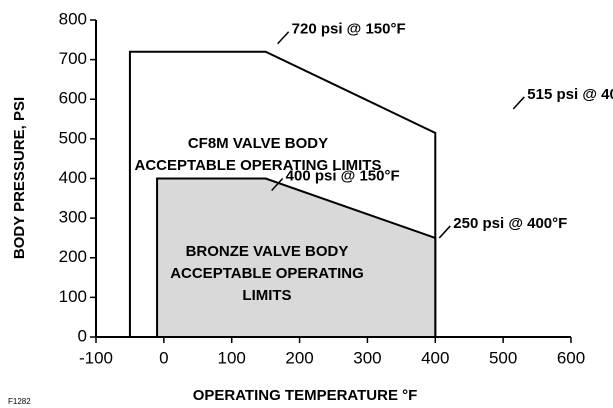 The image size is (613, 408). Describe the element at coordinates (73, 137) in the screenshot. I see `y-tick-label: 500` at that location.